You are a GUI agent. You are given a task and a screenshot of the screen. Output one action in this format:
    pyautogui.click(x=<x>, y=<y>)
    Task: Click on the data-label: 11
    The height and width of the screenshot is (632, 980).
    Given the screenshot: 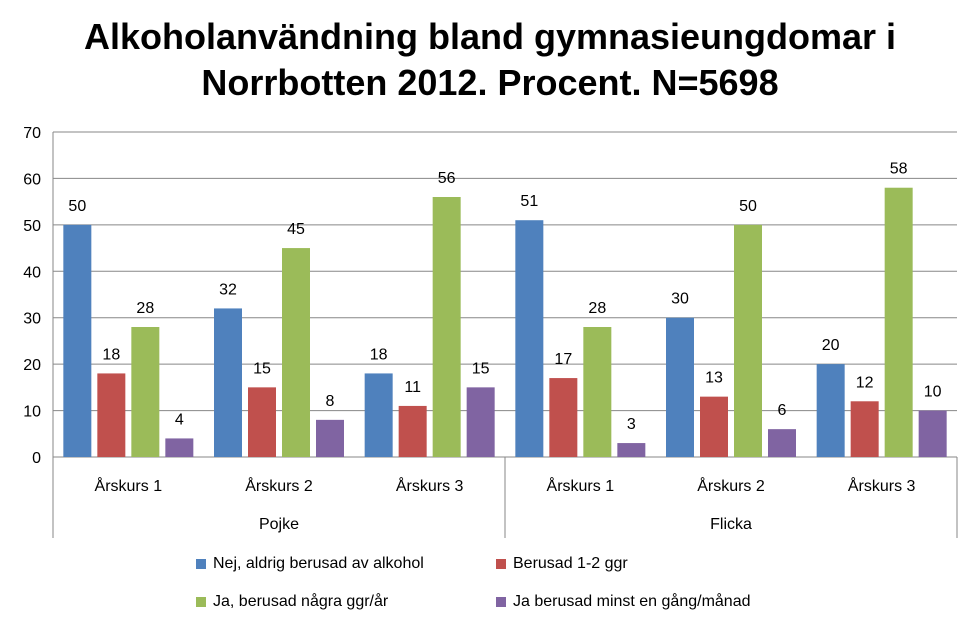 What is the action you would take?
    pyautogui.click(x=412, y=387)
    